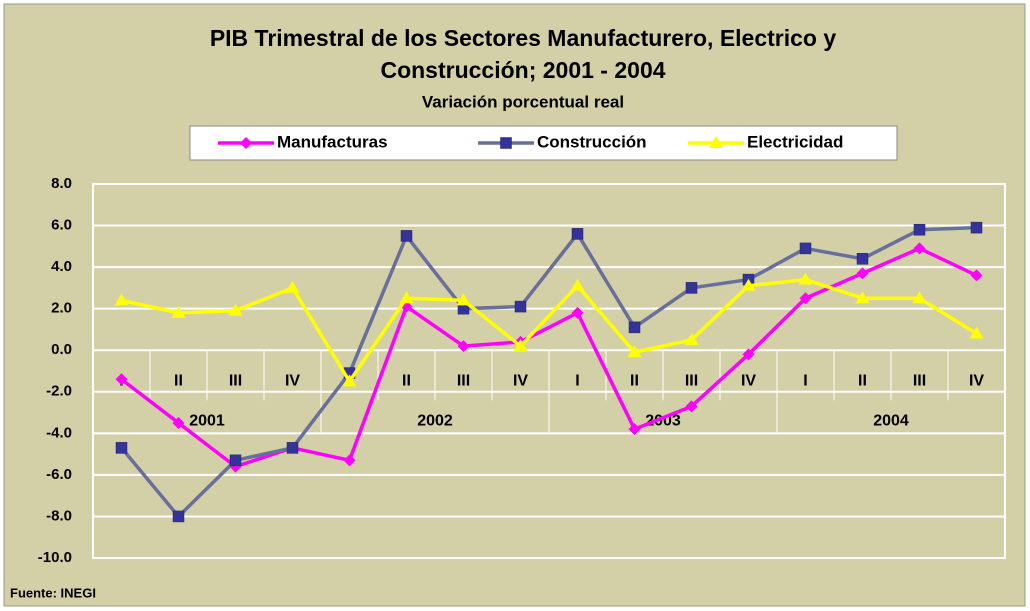  Describe the element at coordinates (435, 420) in the screenshot. I see `year-label: 2002` at that location.